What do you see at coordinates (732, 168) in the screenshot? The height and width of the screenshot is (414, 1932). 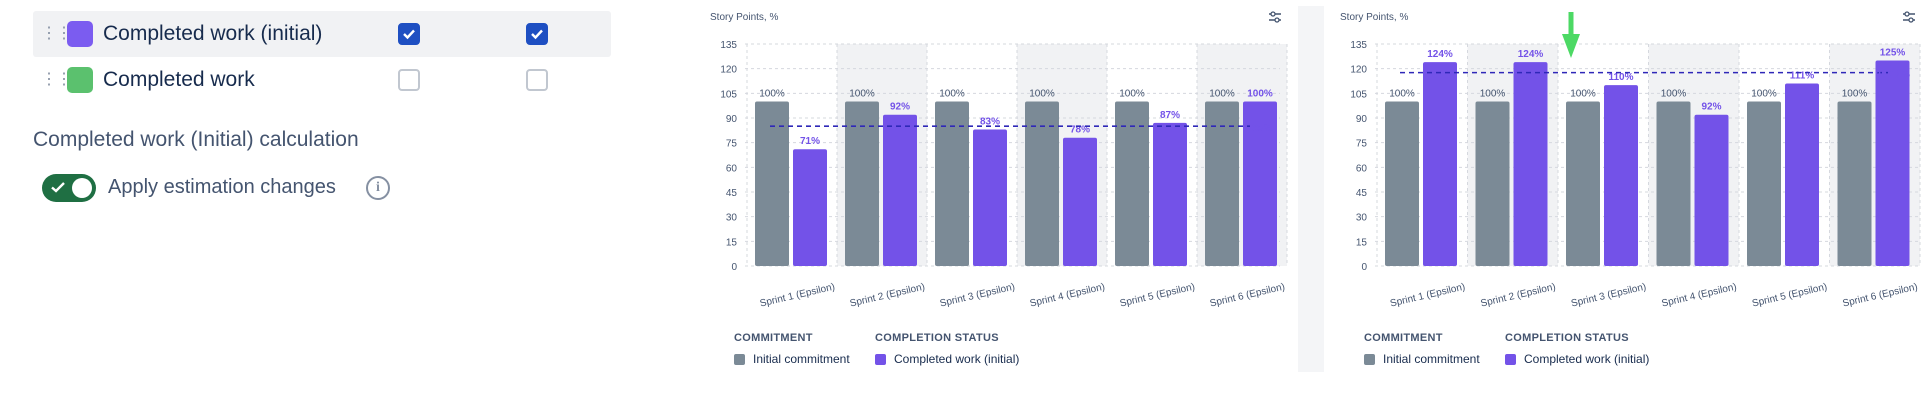 I see `y-tick-label: 60` at bounding box center [732, 168].